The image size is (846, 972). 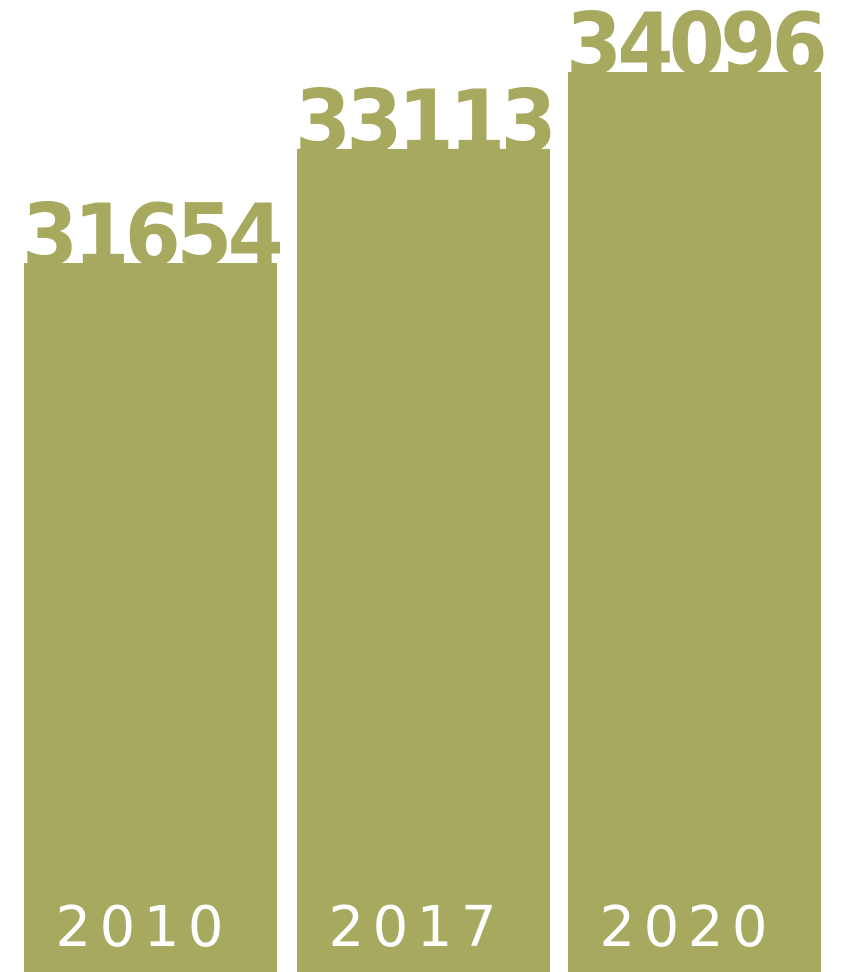 I want to click on bar-category-label: 2010, so click(x=151, y=927).